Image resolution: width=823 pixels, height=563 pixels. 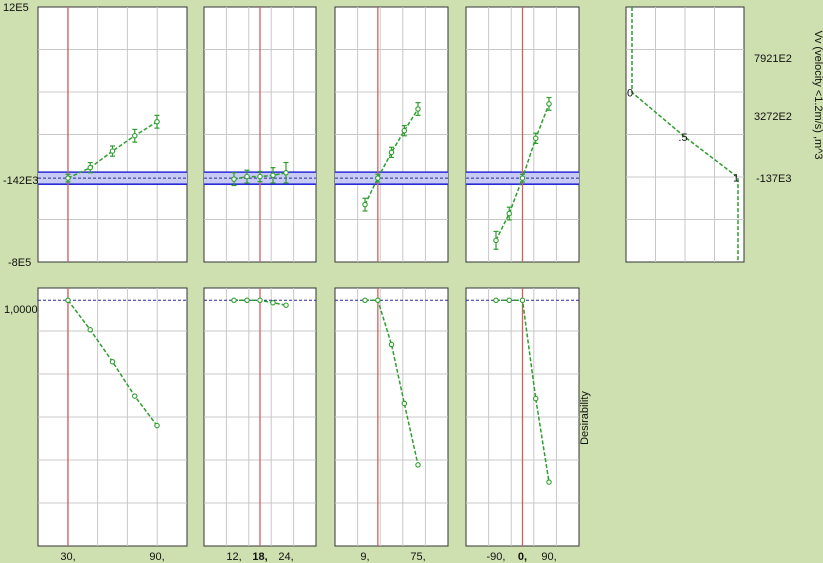 What do you see at coordinates (817, 95) in the screenshot?
I see `profile-y-axis-label: Vv (velocity <1.2m/s) ,m^3` at bounding box center [817, 95].